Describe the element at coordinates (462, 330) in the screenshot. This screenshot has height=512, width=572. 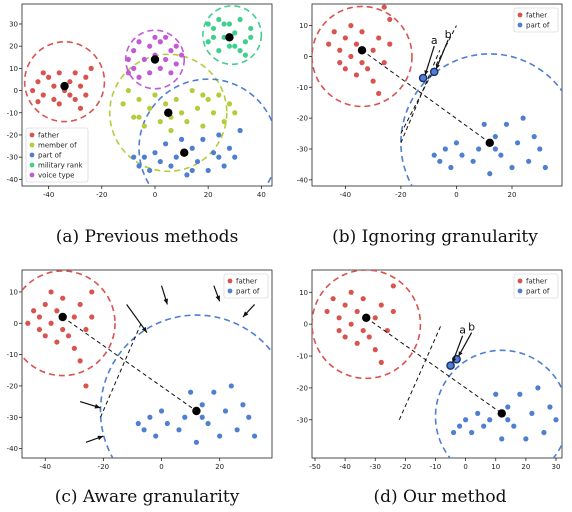
I see `annotation-label: a` at that location.